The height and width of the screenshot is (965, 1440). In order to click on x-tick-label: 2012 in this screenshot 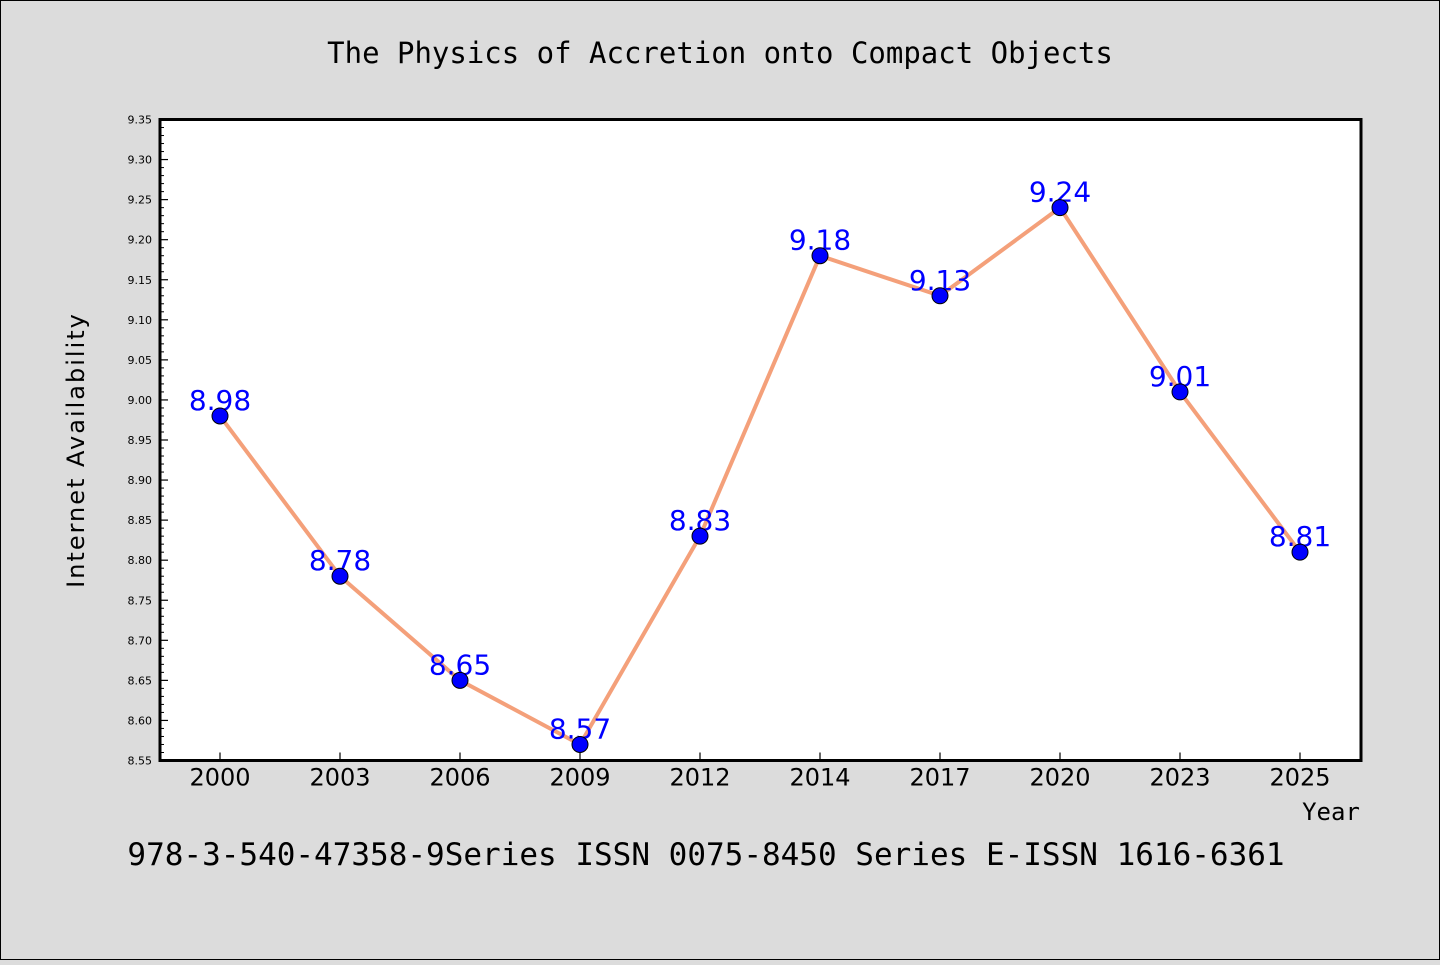, I will do `click(699, 778)`.